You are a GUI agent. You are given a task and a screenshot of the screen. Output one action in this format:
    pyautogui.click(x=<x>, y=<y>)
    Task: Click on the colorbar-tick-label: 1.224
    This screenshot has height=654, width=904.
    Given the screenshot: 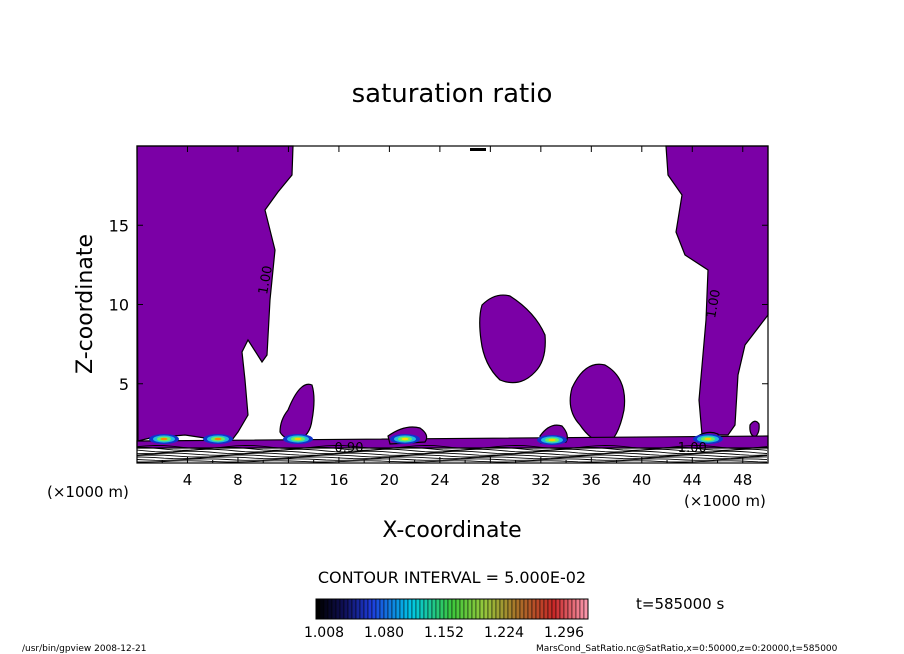 What is the action you would take?
    pyautogui.click(x=504, y=633)
    